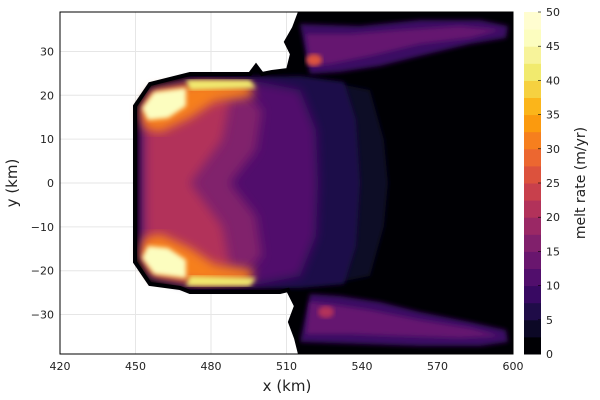  Describe the element at coordinates (553, 115) in the screenshot. I see `colorbar-tick-label: 35` at that location.